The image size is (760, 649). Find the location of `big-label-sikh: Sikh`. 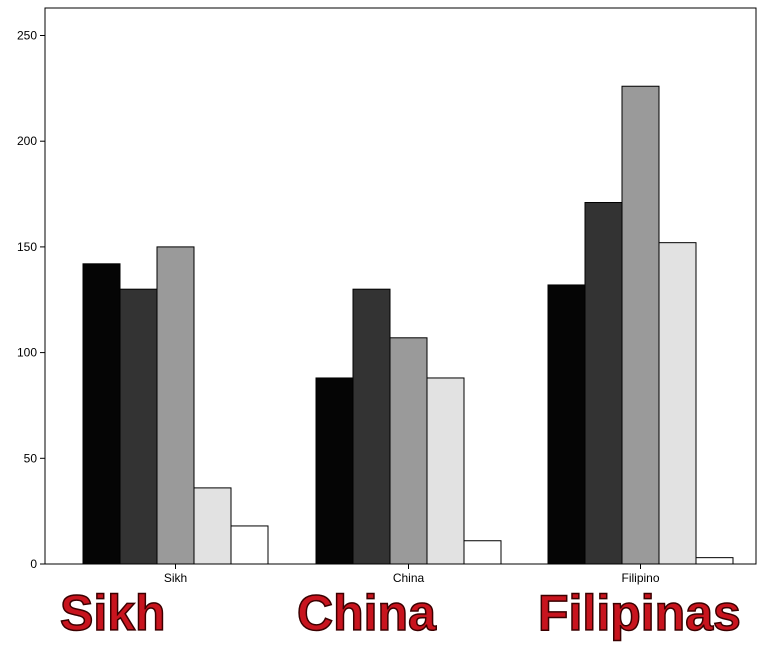

big-label-sikh: Sikh is located at coordinates (112, 613).